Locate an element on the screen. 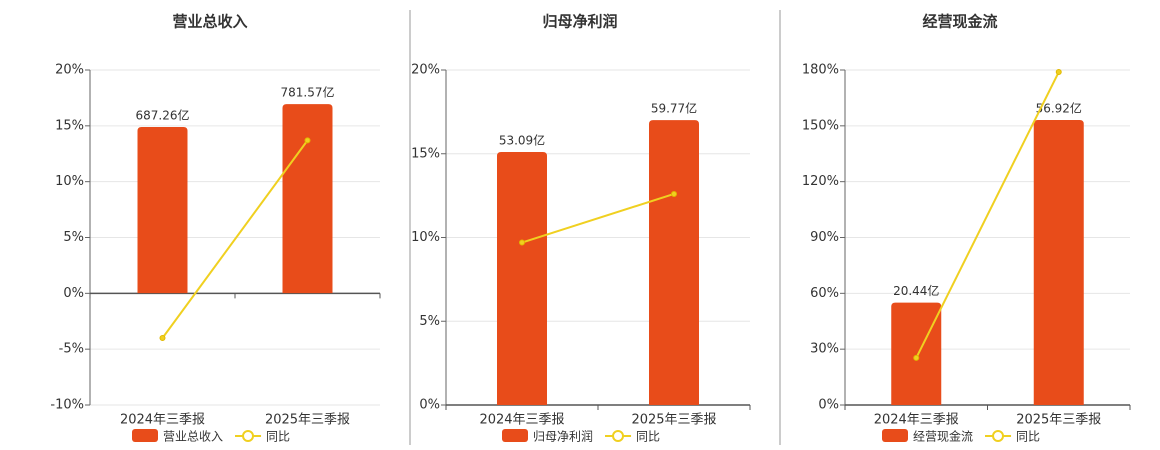 Image resolution: width=1160 pixels, height=450 pixels. y-tick-label: -10% is located at coordinates (67, 405).